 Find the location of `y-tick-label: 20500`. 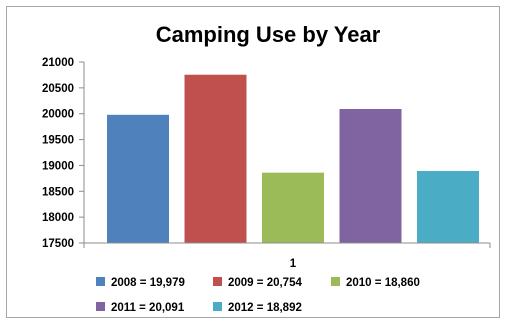

y-tick-label: 20500 is located at coordinates (58, 89).